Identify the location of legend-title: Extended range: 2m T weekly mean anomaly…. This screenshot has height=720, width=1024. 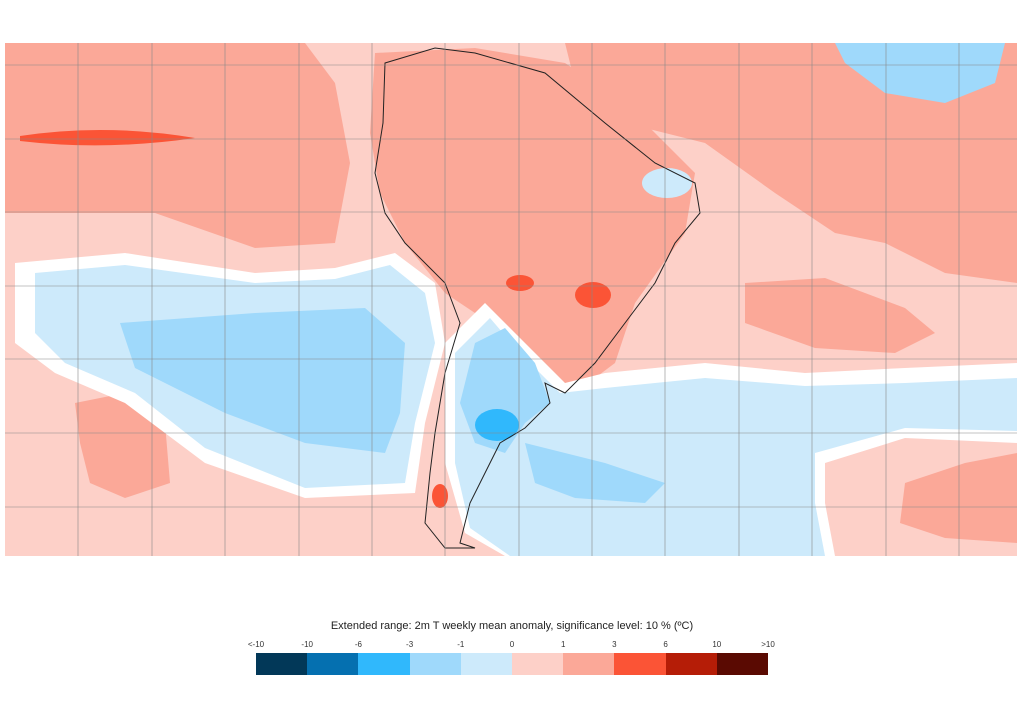
(512, 626).